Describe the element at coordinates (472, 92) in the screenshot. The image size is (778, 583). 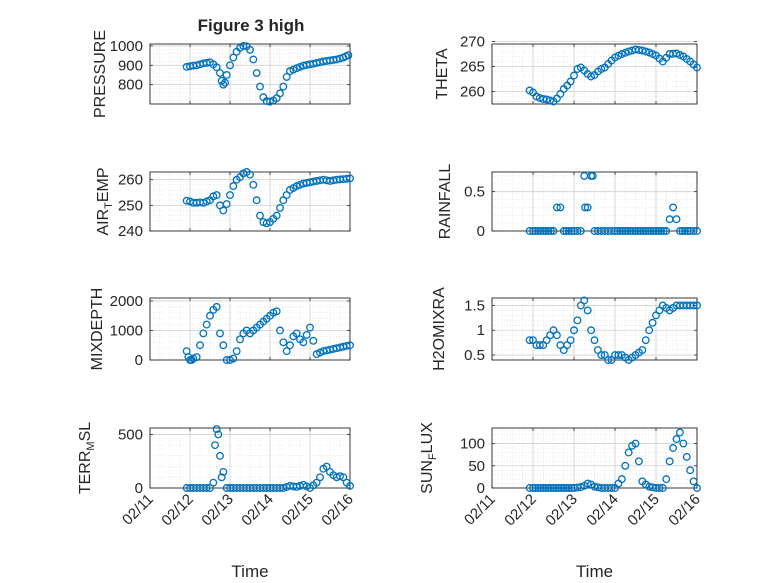
I see `y-tick-label: 260` at that location.